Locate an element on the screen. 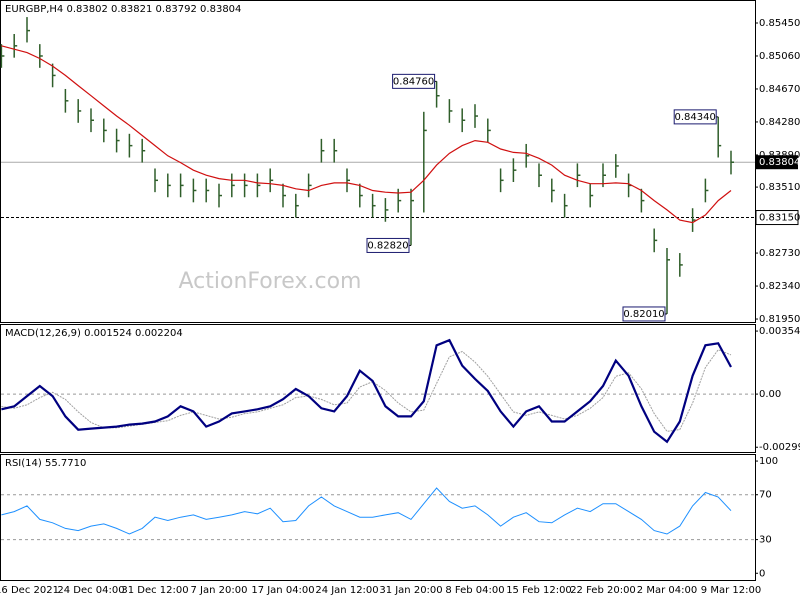 The width and height of the screenshot is (800, 600). y-tick-label: 0.83510 is located at coordinates (779, 187).